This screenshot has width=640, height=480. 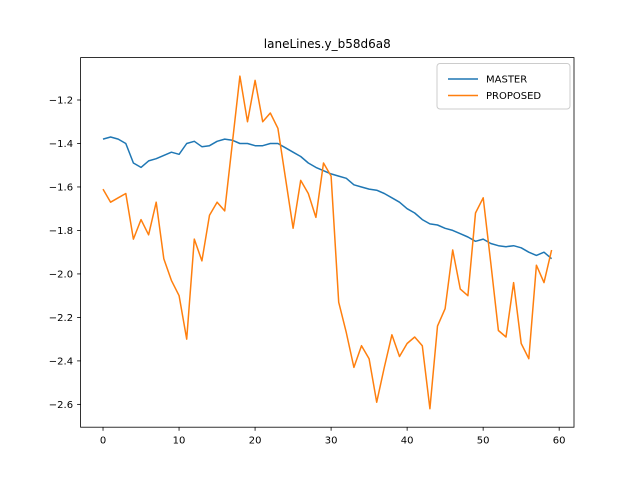 I want to click on y-tick-label: −1.6, so click(x=61, y=187).